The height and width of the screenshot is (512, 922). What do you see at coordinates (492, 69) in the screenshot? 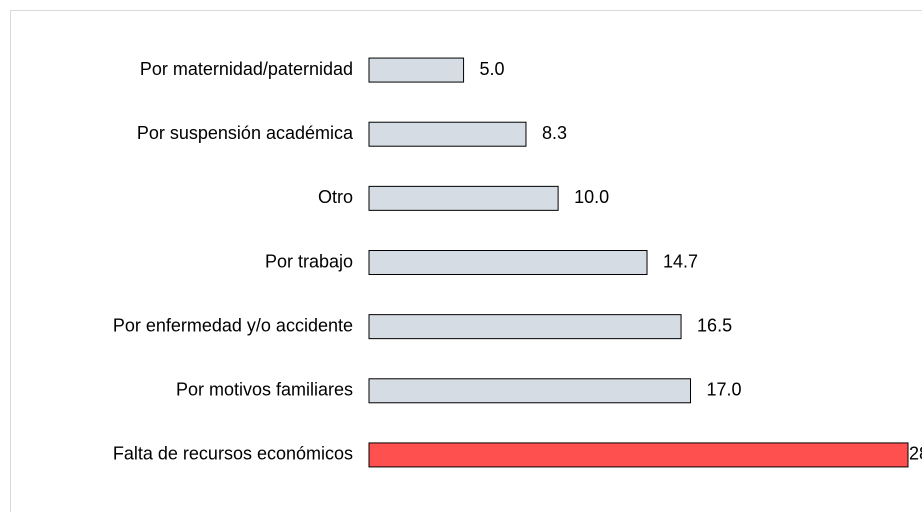
I see `value-label: 5.0` at bounding box center [492, 69].